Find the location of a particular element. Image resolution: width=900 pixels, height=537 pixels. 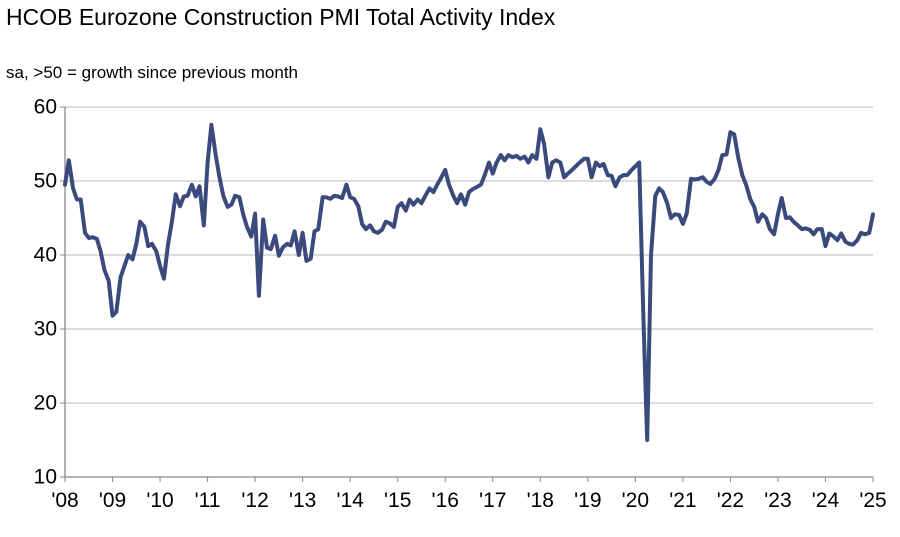

y-tick-label-40: 40 is located at coordinates (45, 255).